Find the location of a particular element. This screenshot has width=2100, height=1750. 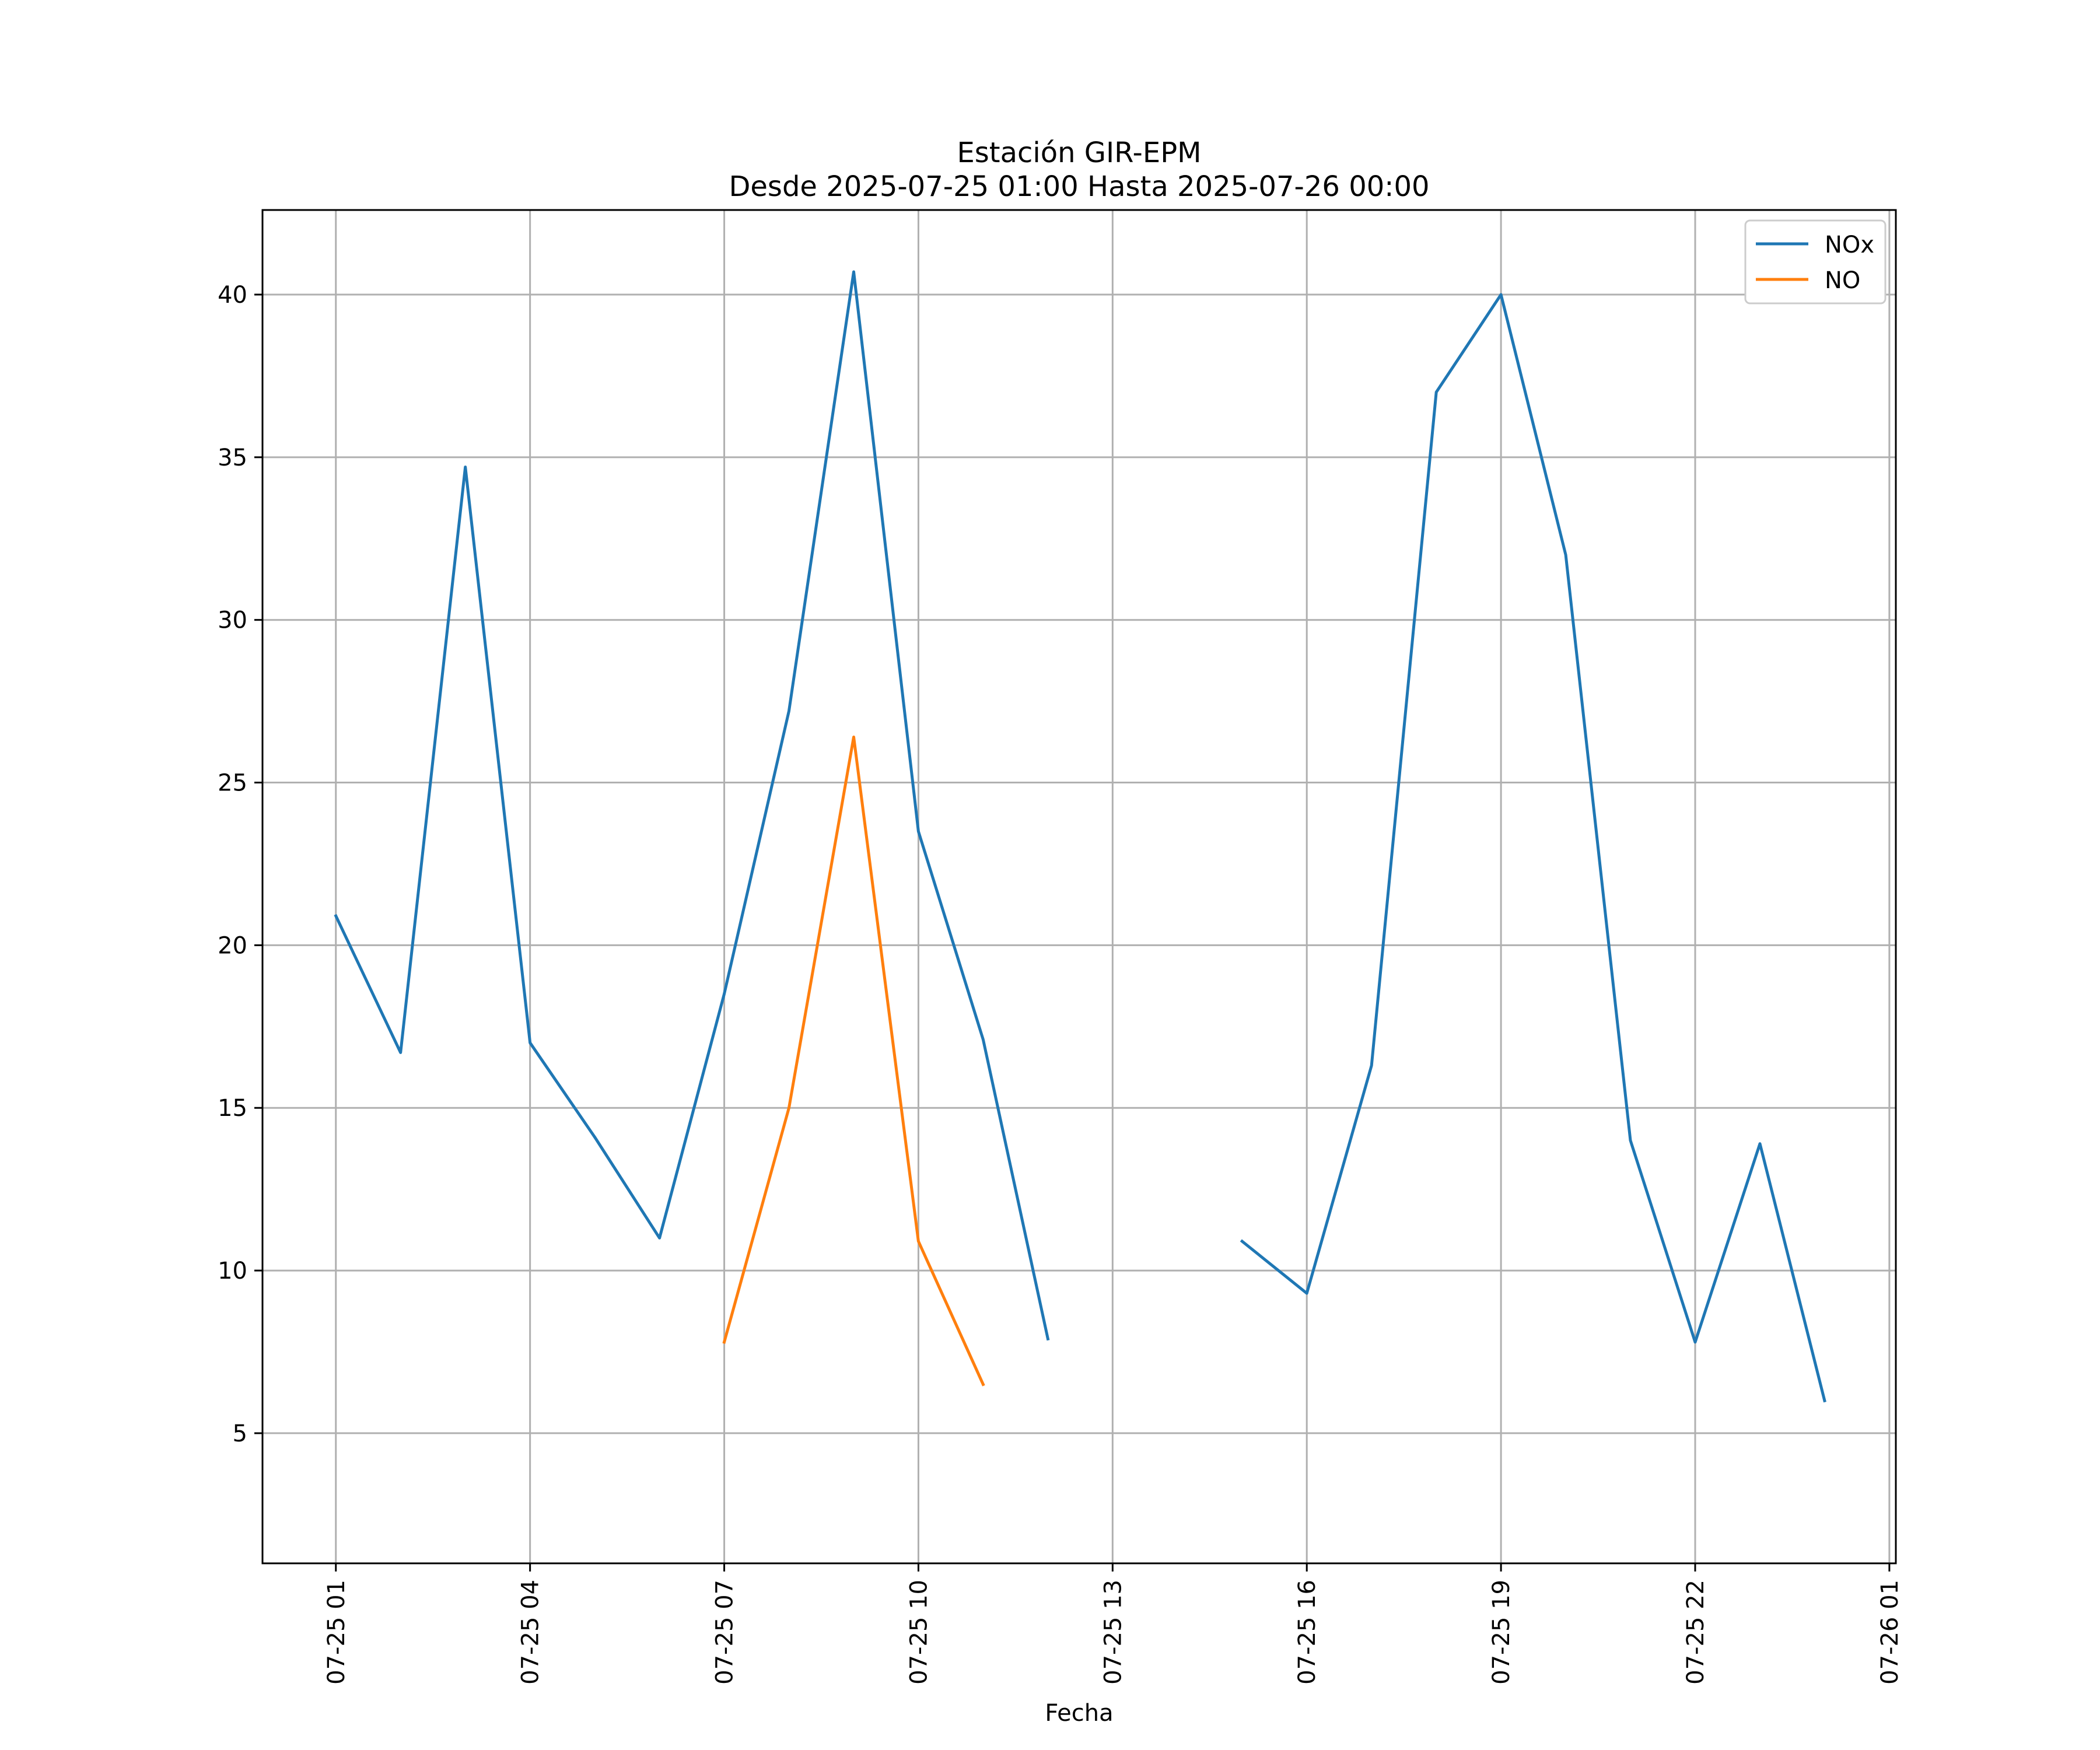

x-tick-label: 07-25 22 is located at coordinates (1695, 1632).